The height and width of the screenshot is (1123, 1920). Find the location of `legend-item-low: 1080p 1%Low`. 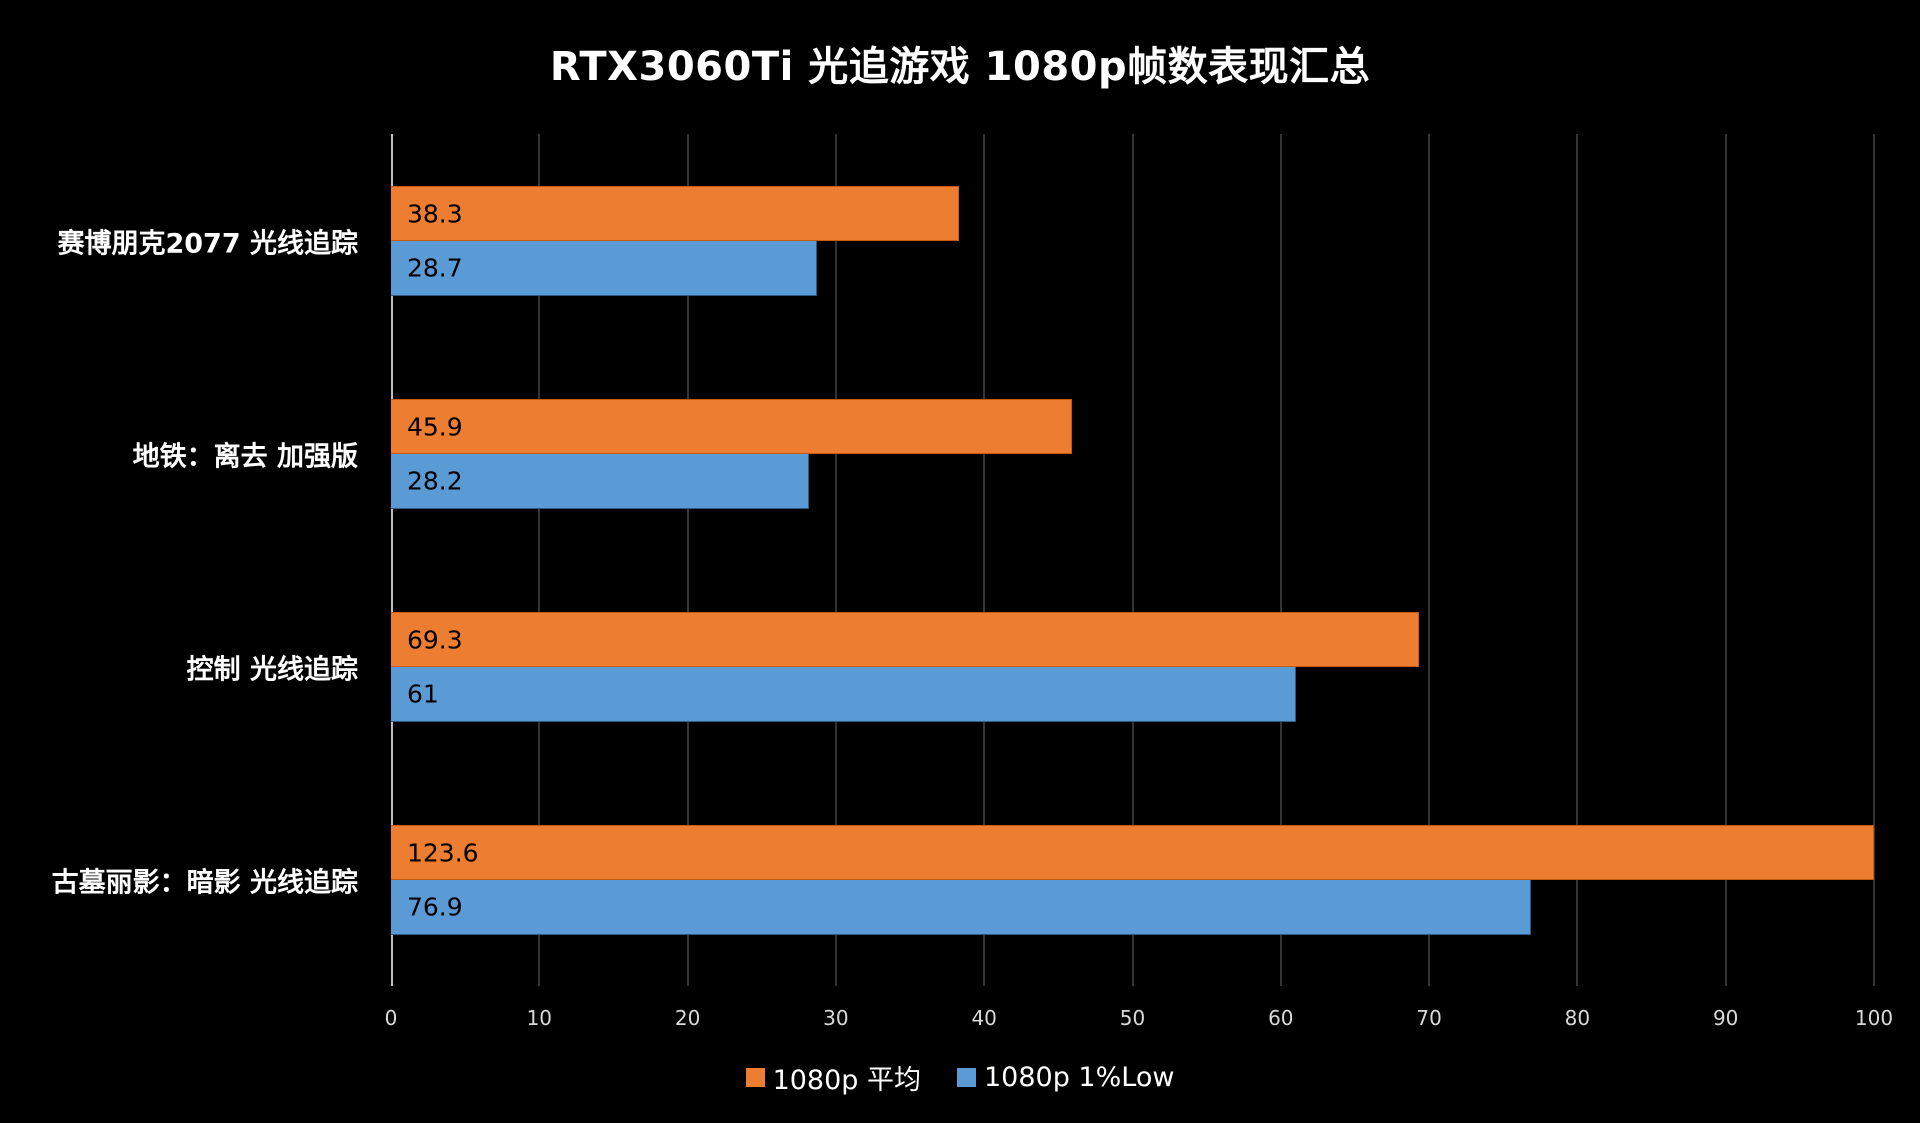

legend-item-low: 1080p 1%Low is located at coordinates (1065, 1077).